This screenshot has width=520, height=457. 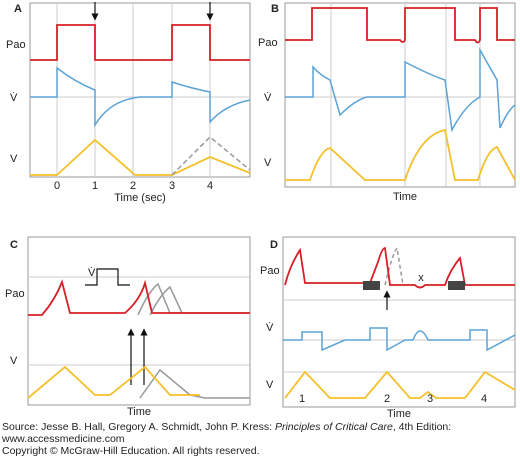 What do you see at coordinates (133, 186) in the screenshot?
I see `tick-label: 2` at bounding box center [133, 186].